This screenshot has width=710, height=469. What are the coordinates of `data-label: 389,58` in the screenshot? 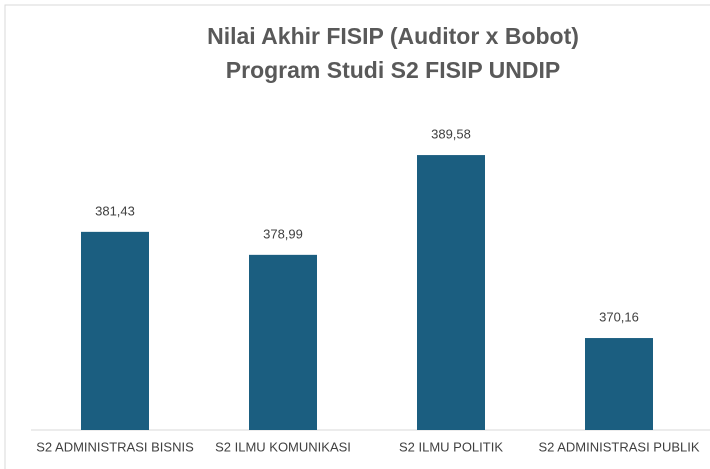 It's located at (451, 134).